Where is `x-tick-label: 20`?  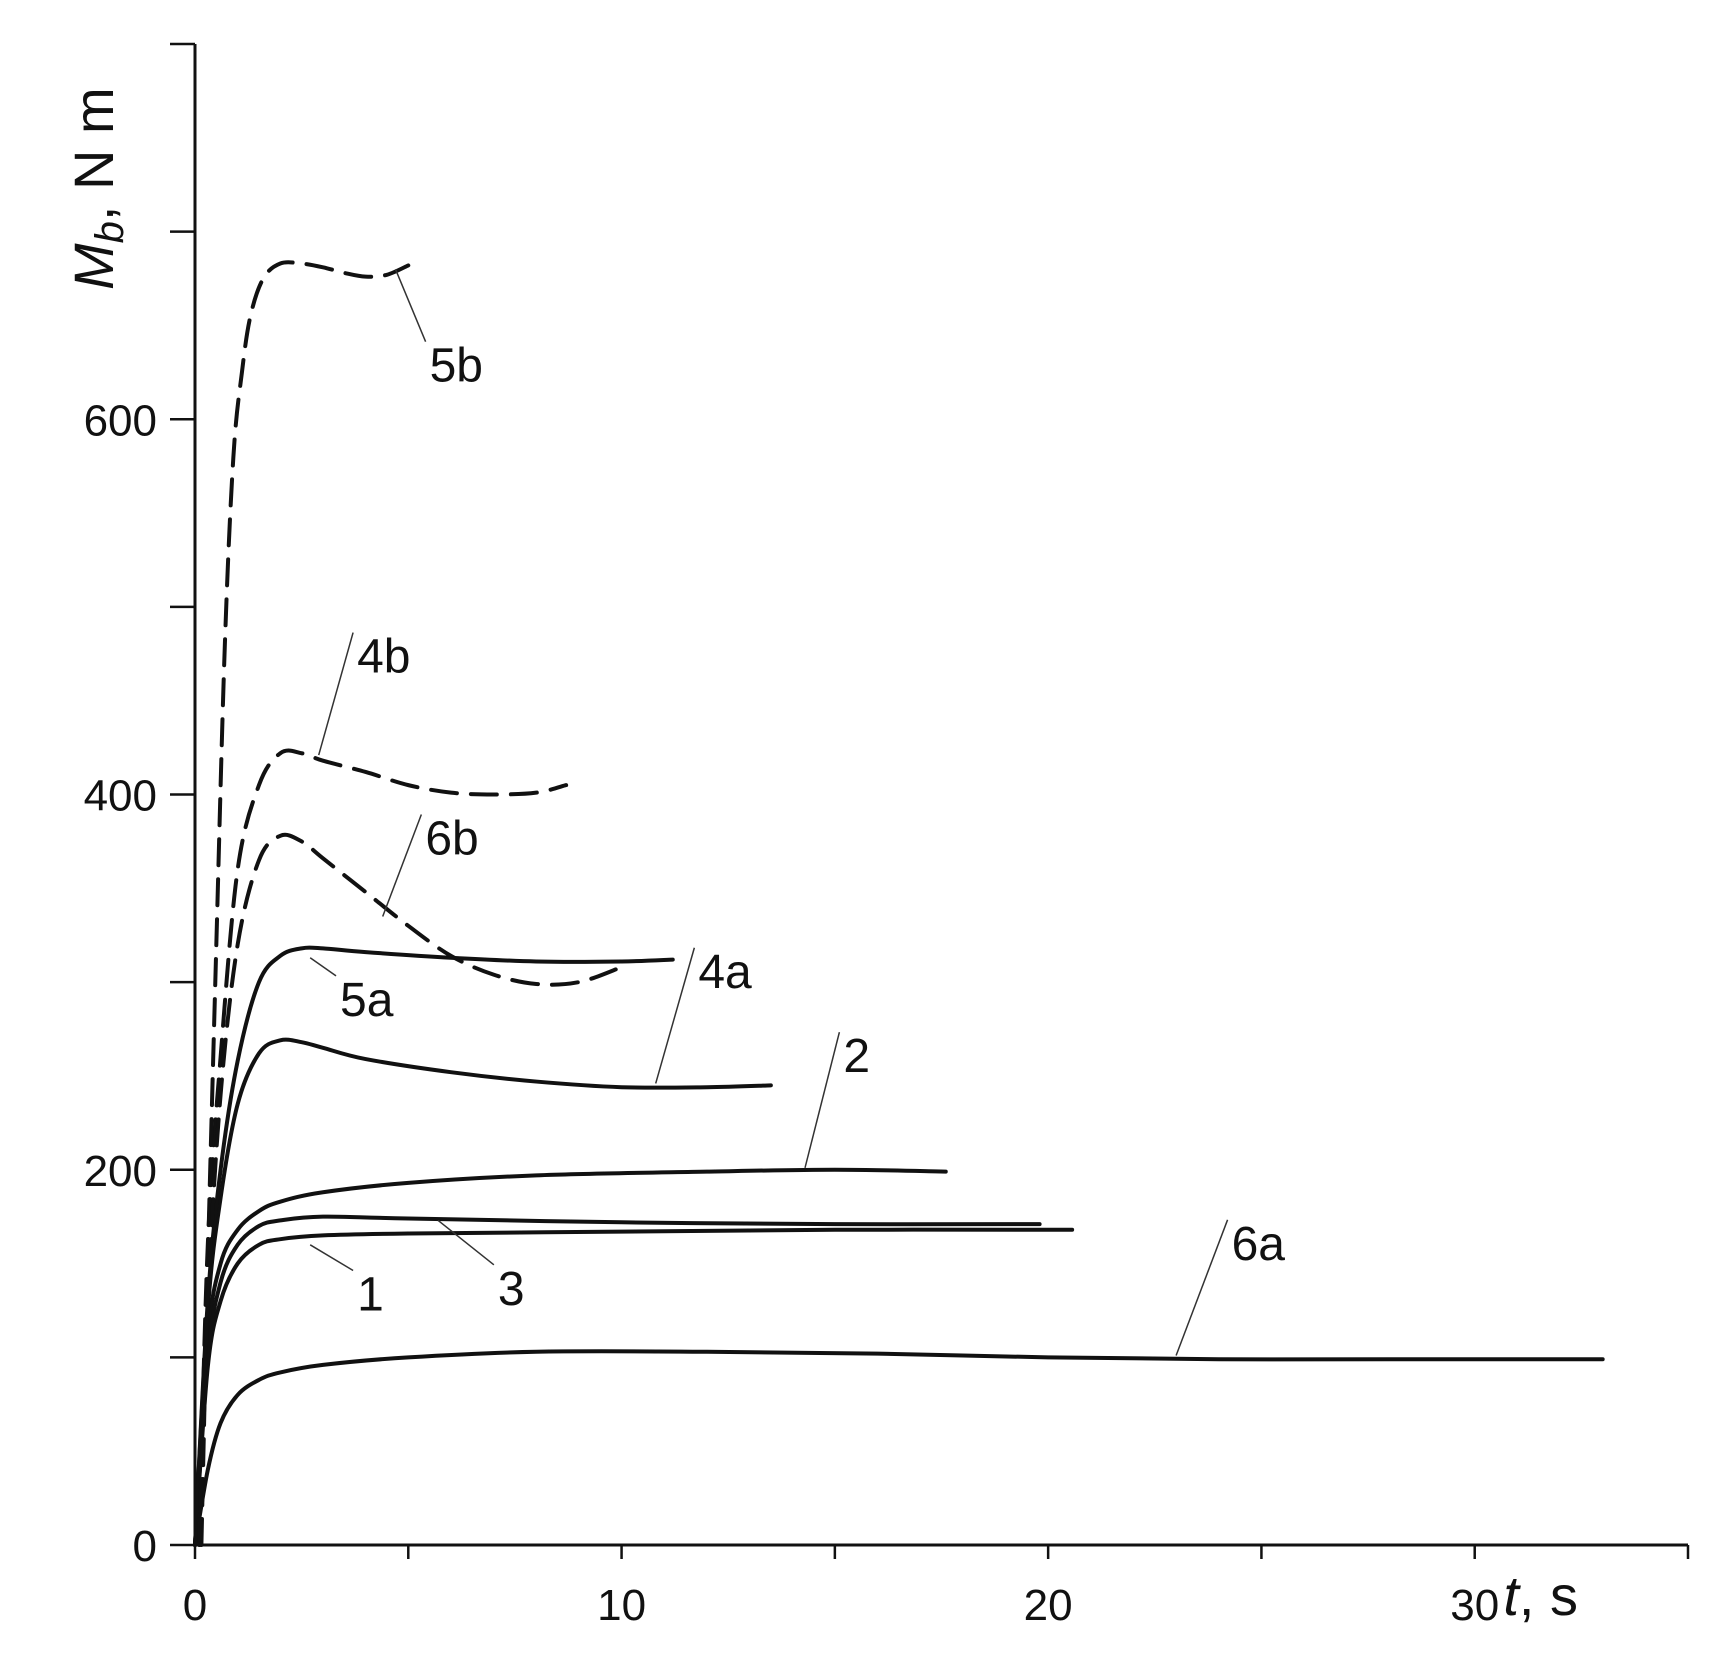 x-tick-label: 20 is located at coordinates (1048, 1605).